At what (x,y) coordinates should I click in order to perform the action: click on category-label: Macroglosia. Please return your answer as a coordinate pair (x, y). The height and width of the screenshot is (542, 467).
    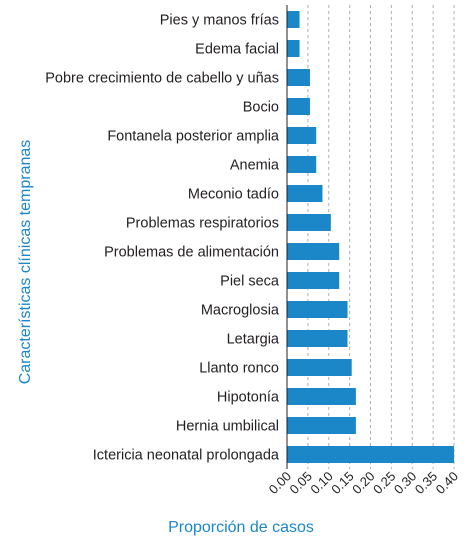
    Looking at the image, I should click on (240, 311).